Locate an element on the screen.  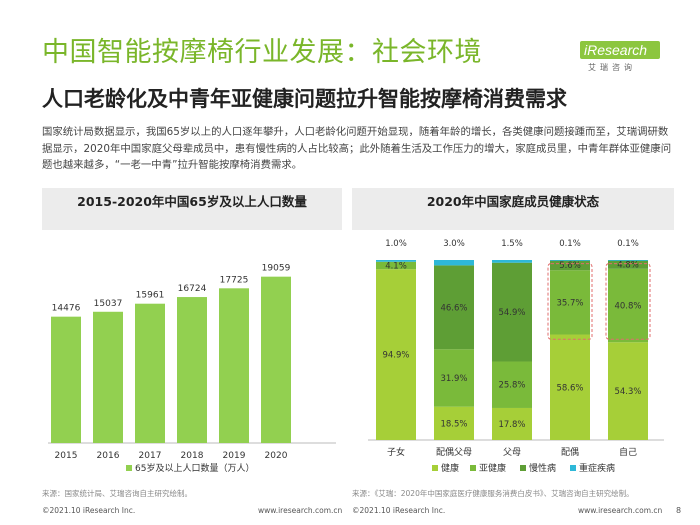
segment-value-label: 18.5% is located at coordinates (453, 424).